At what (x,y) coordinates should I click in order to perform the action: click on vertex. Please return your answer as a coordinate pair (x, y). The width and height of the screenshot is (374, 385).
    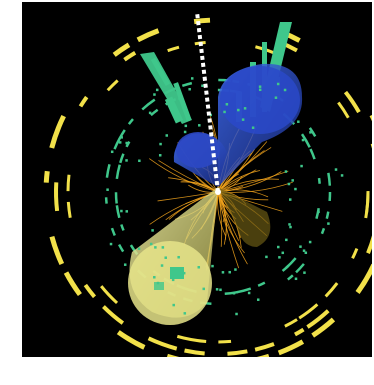
    Looking at the image, I should click on (218, 192).